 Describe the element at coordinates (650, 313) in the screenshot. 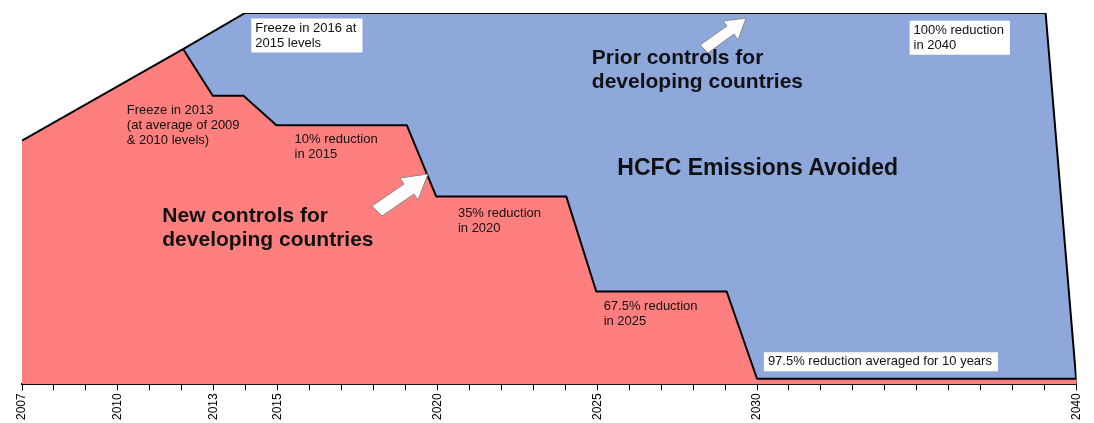

I see `annotation: 67.5% reduction in 2025` at that location.